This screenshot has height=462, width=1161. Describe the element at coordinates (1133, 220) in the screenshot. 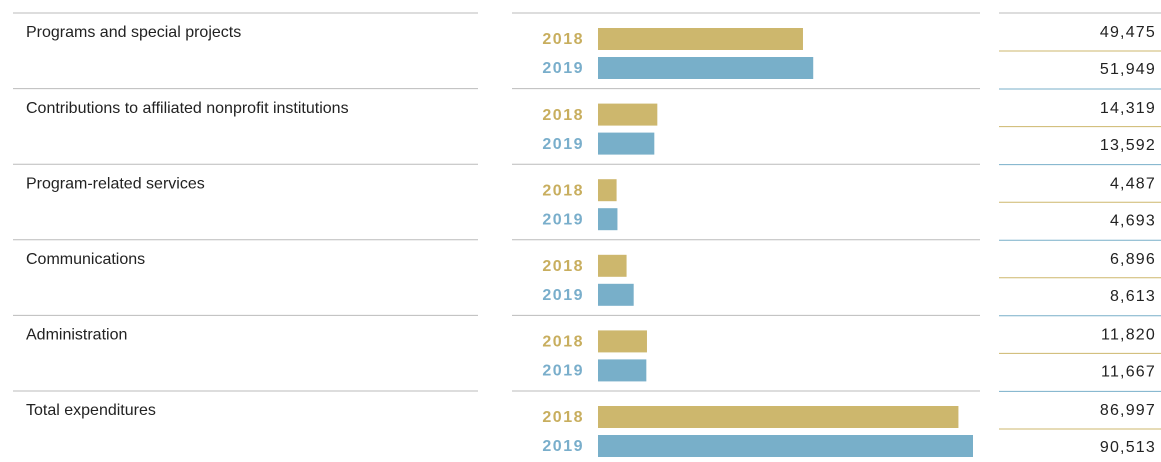

I see `value-label: 4,693` at that location.